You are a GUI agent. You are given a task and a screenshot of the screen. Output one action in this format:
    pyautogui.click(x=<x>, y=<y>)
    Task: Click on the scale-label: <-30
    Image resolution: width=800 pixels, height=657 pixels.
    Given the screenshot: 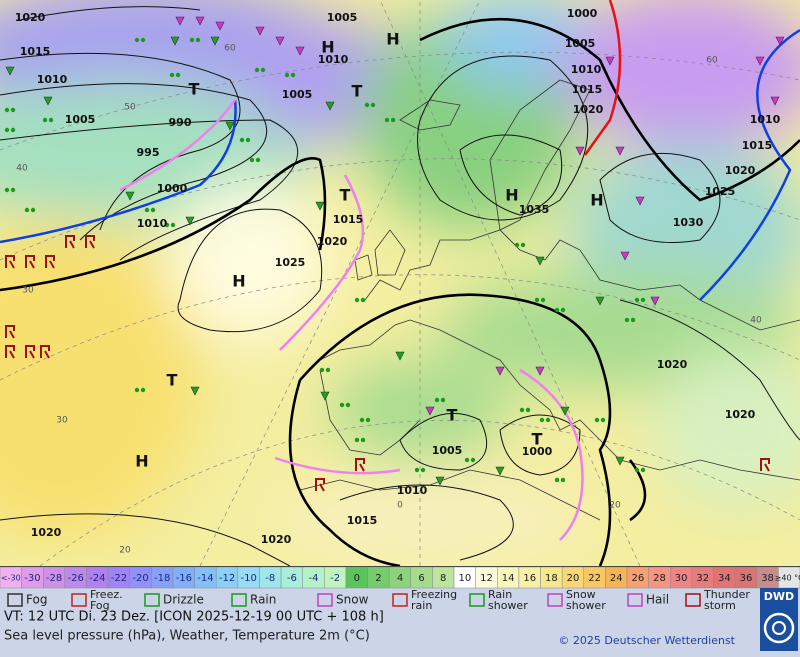 What is the action you would take?
    pyautogui.click(x=11, y=578)
    